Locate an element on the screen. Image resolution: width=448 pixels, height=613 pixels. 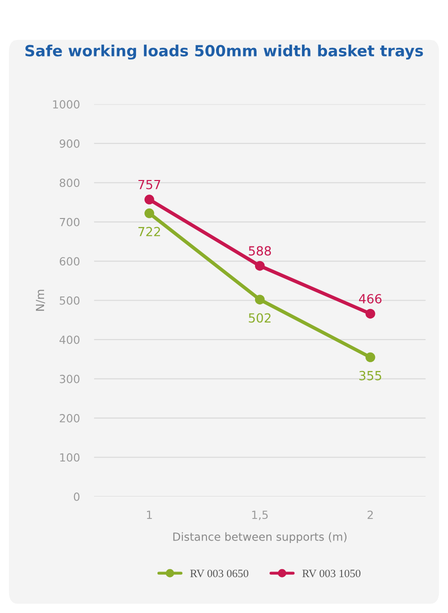
data-label: 502 is located at coordinates (259, 318).